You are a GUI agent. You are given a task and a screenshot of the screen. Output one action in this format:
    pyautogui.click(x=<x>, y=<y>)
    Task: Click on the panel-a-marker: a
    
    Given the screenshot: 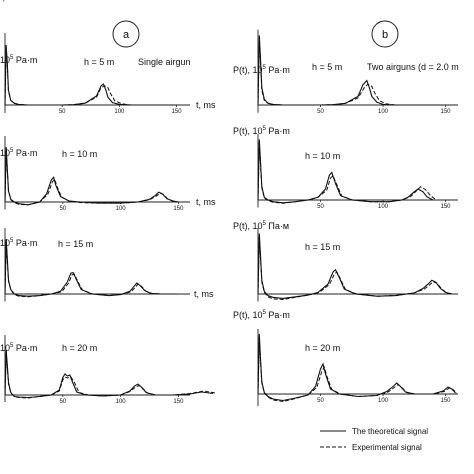 What is the action you would take?
    pyautogui.click(x=126, y=34)
    